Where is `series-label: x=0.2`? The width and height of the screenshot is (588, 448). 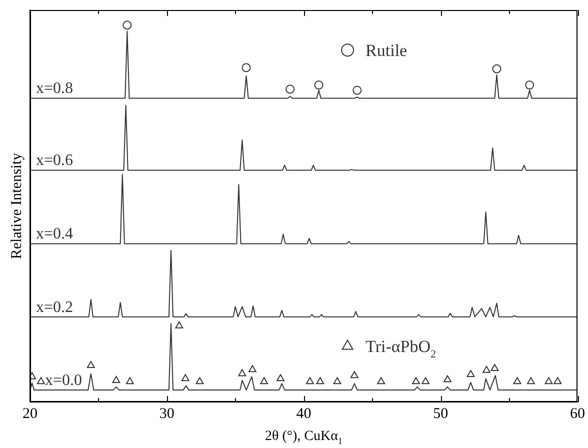
series-label: x=0.2 is located at coordinates (55, 307).